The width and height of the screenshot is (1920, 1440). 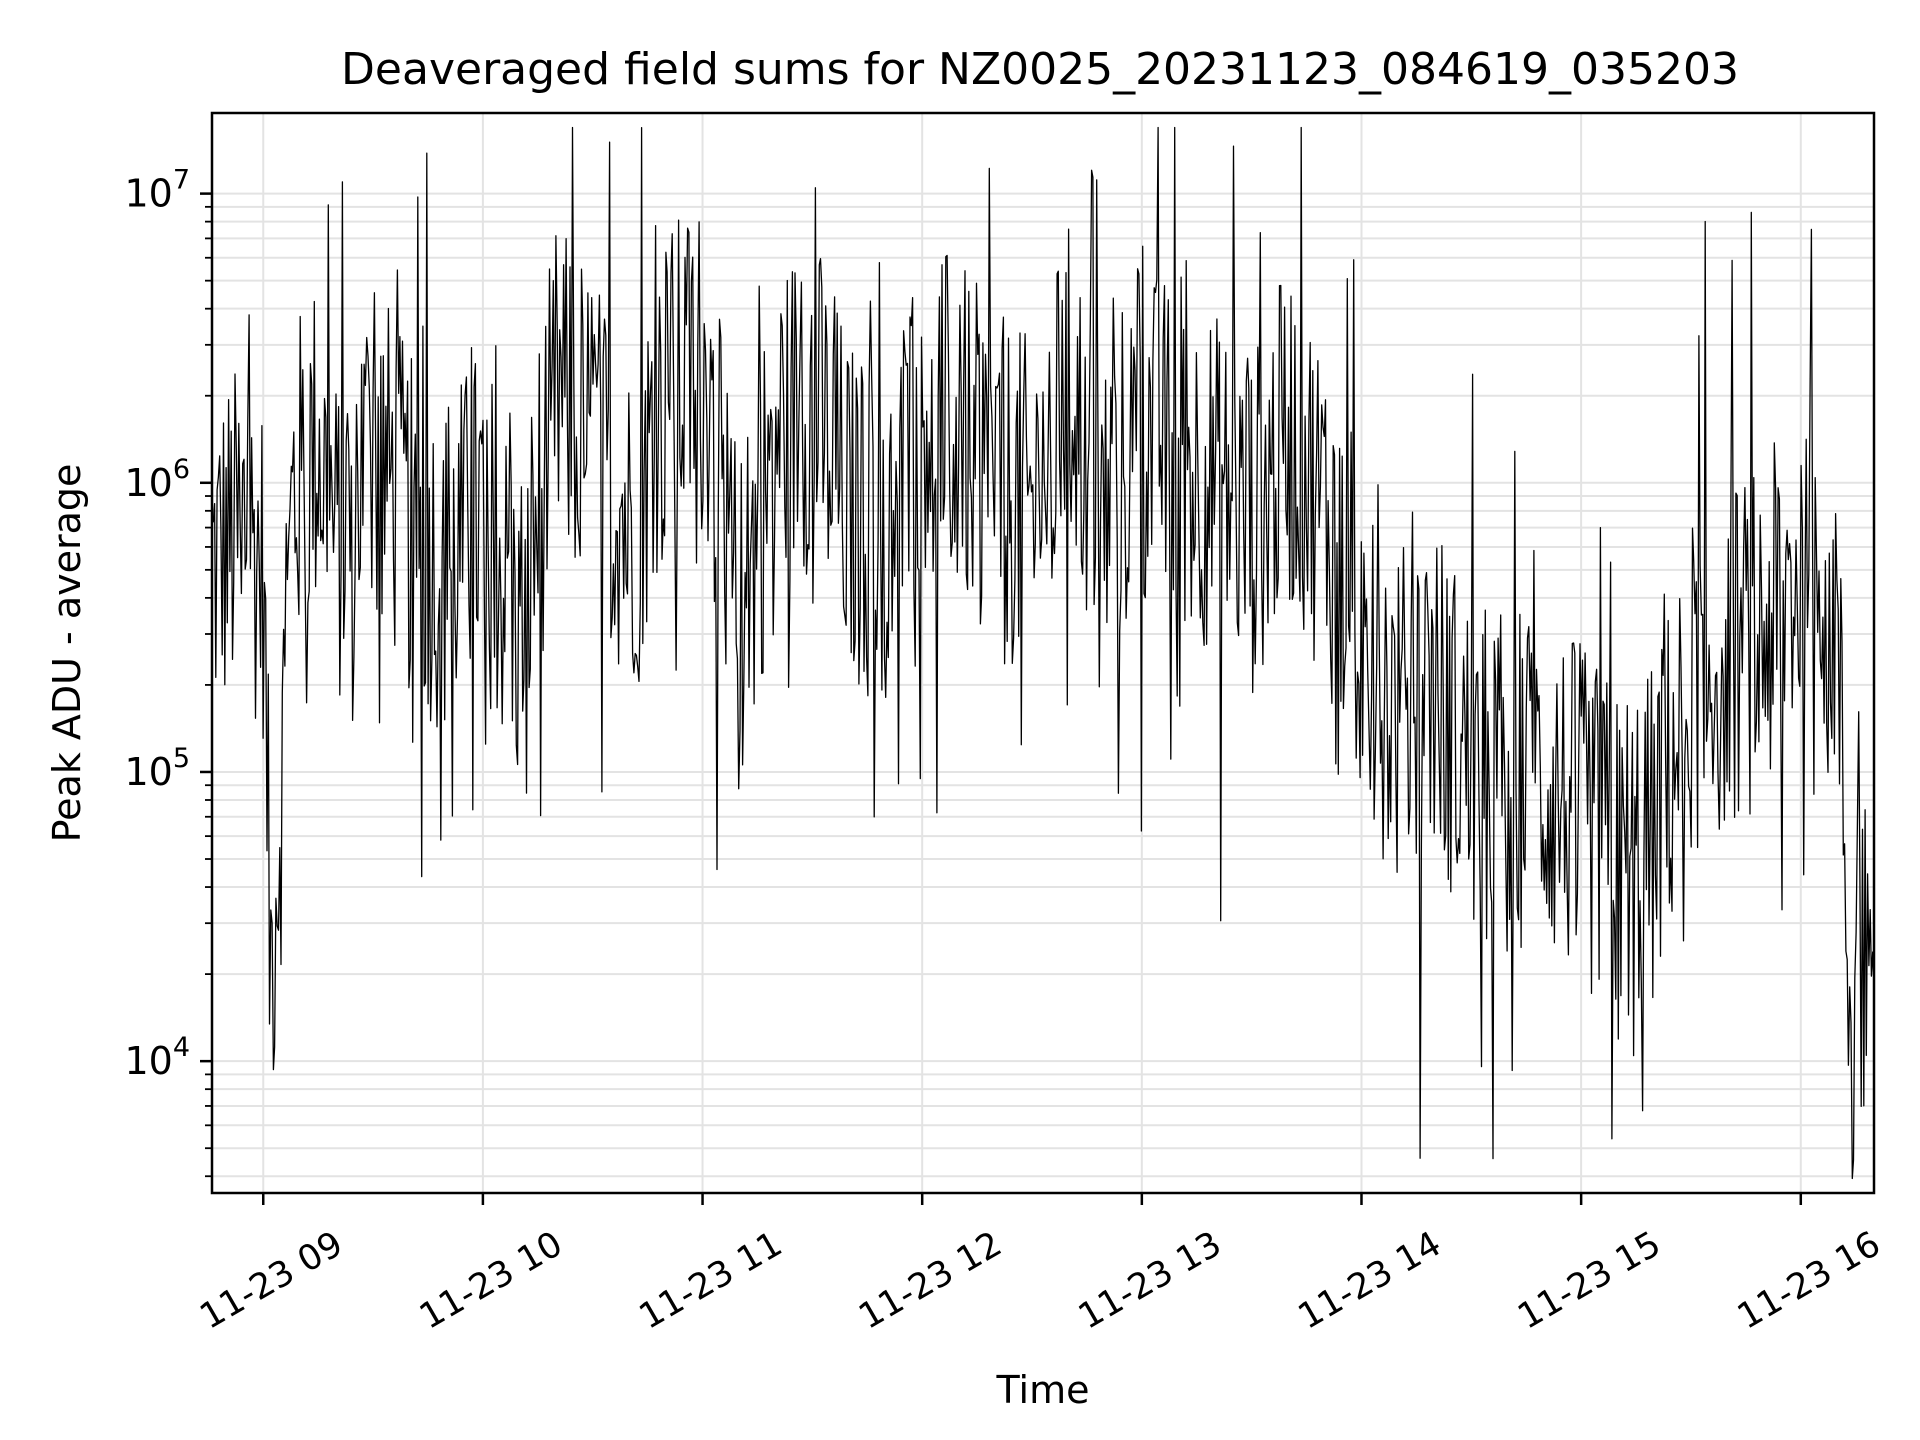 What do you see at coordinates (67, 653) in the screenshot?
I see `y-axis-label: Peak ADU - average` at bounding box center [67, 653].